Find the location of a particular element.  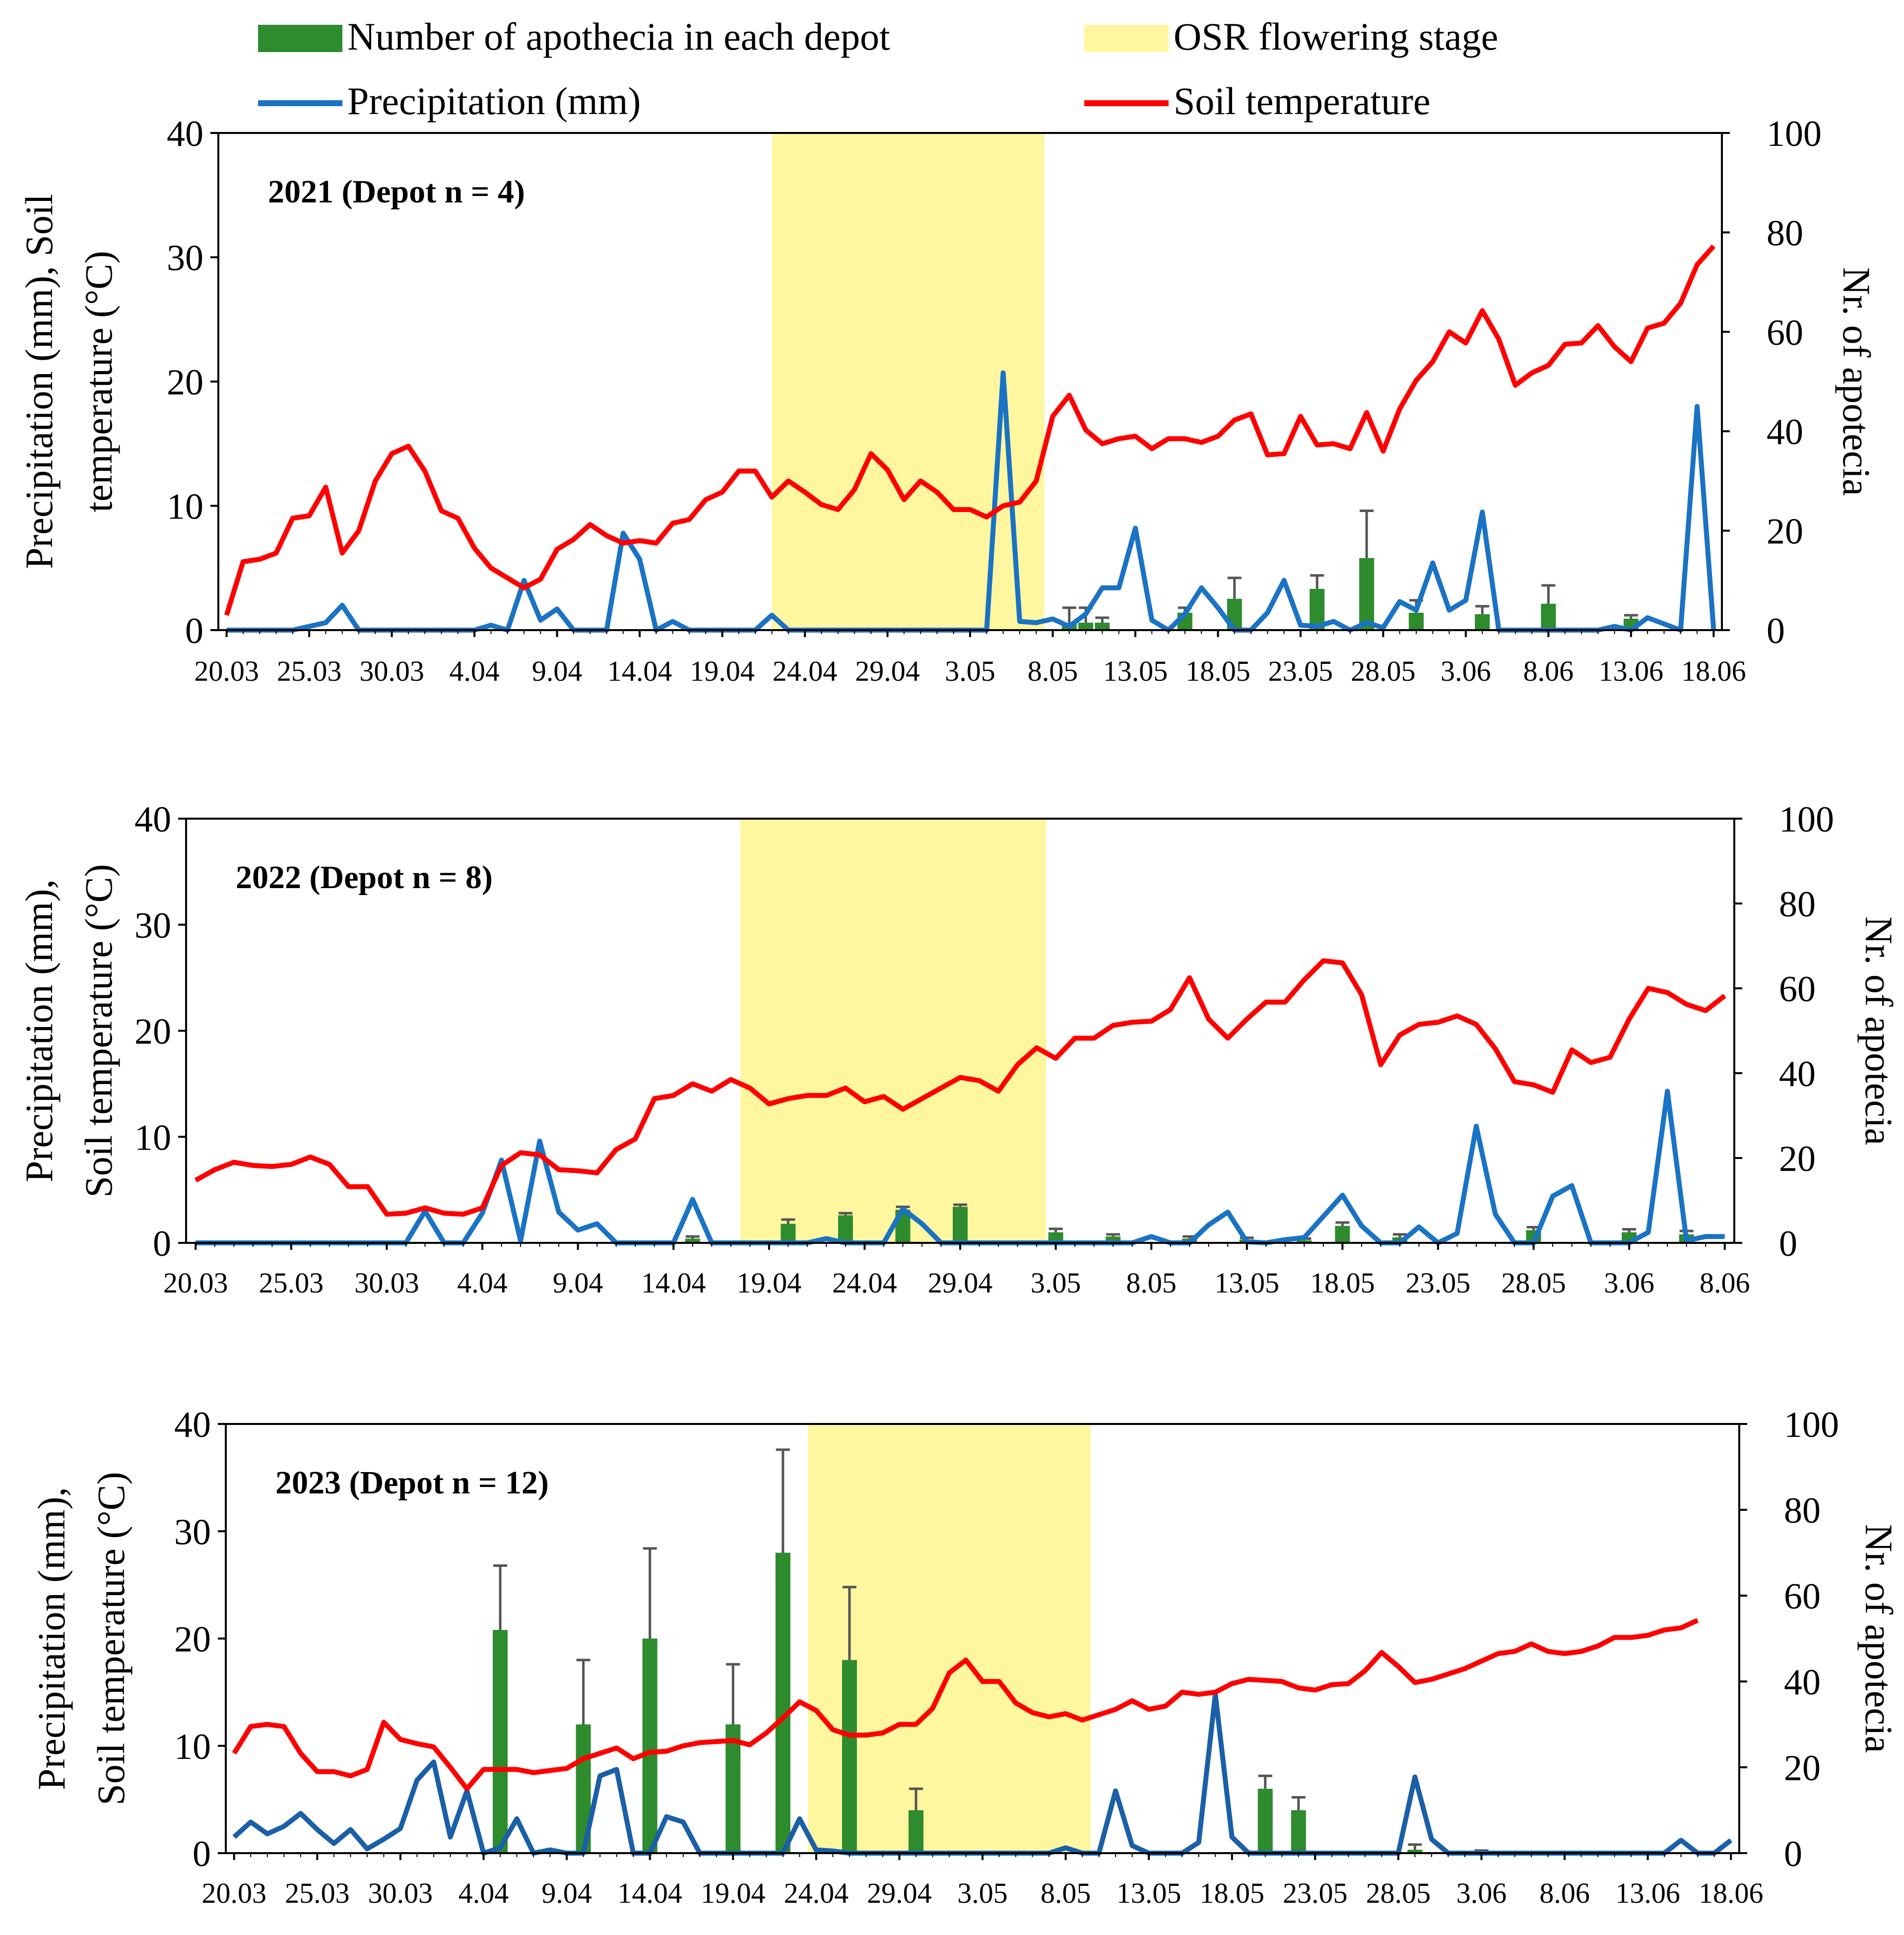

legend-item-0: Number of apothecia in each depot is located at coordinates (574, 36).